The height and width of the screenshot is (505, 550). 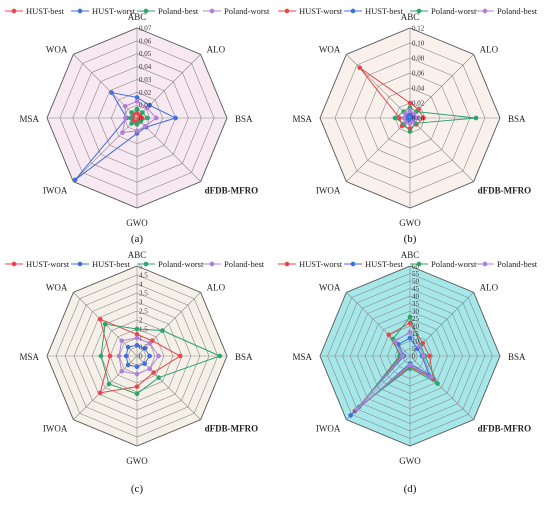 What do you see at coordinates (418, 89) in the screenshot?
I see `radial-tick-label: 0.04` at bounding box center [418, 89].